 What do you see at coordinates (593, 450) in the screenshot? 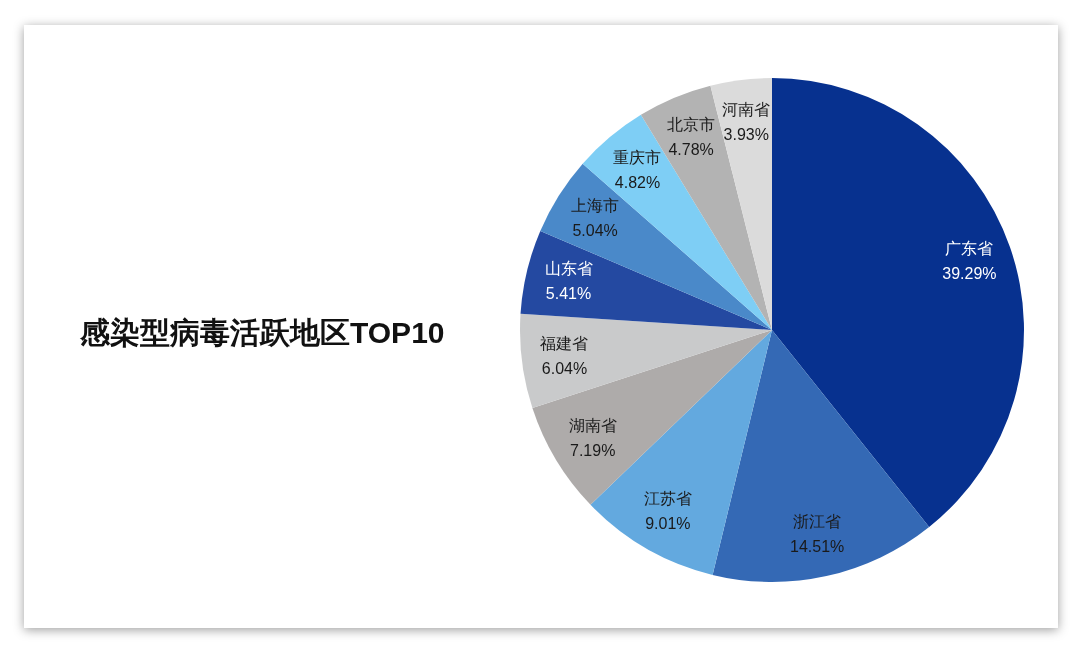
I see `data-label: 7.19%` at bounding box center [593, 450].